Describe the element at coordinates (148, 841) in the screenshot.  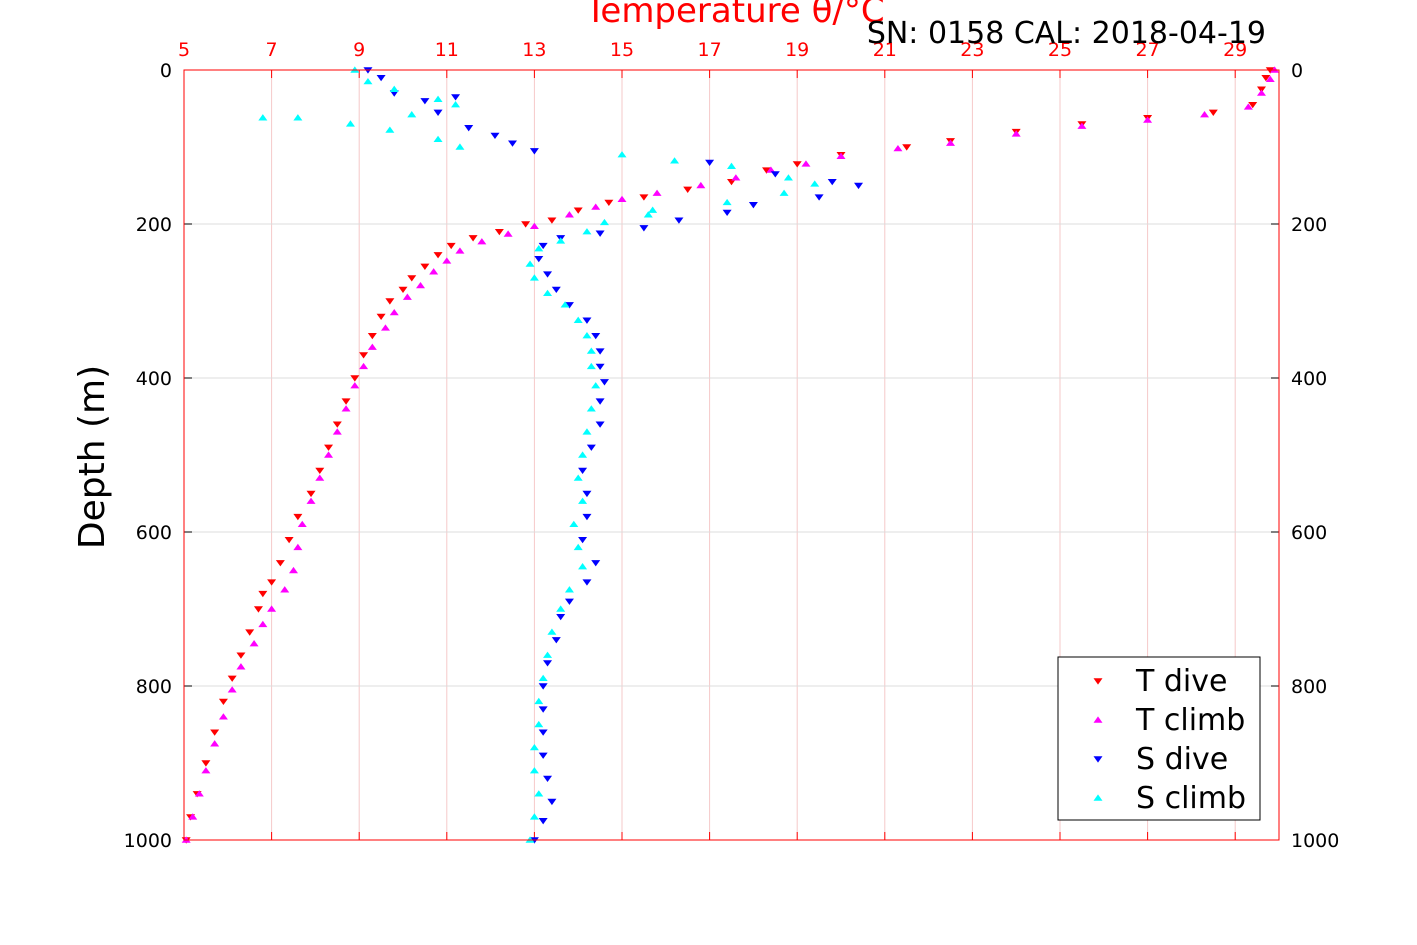
I see `y-tick-label-left: 1000` at that location.